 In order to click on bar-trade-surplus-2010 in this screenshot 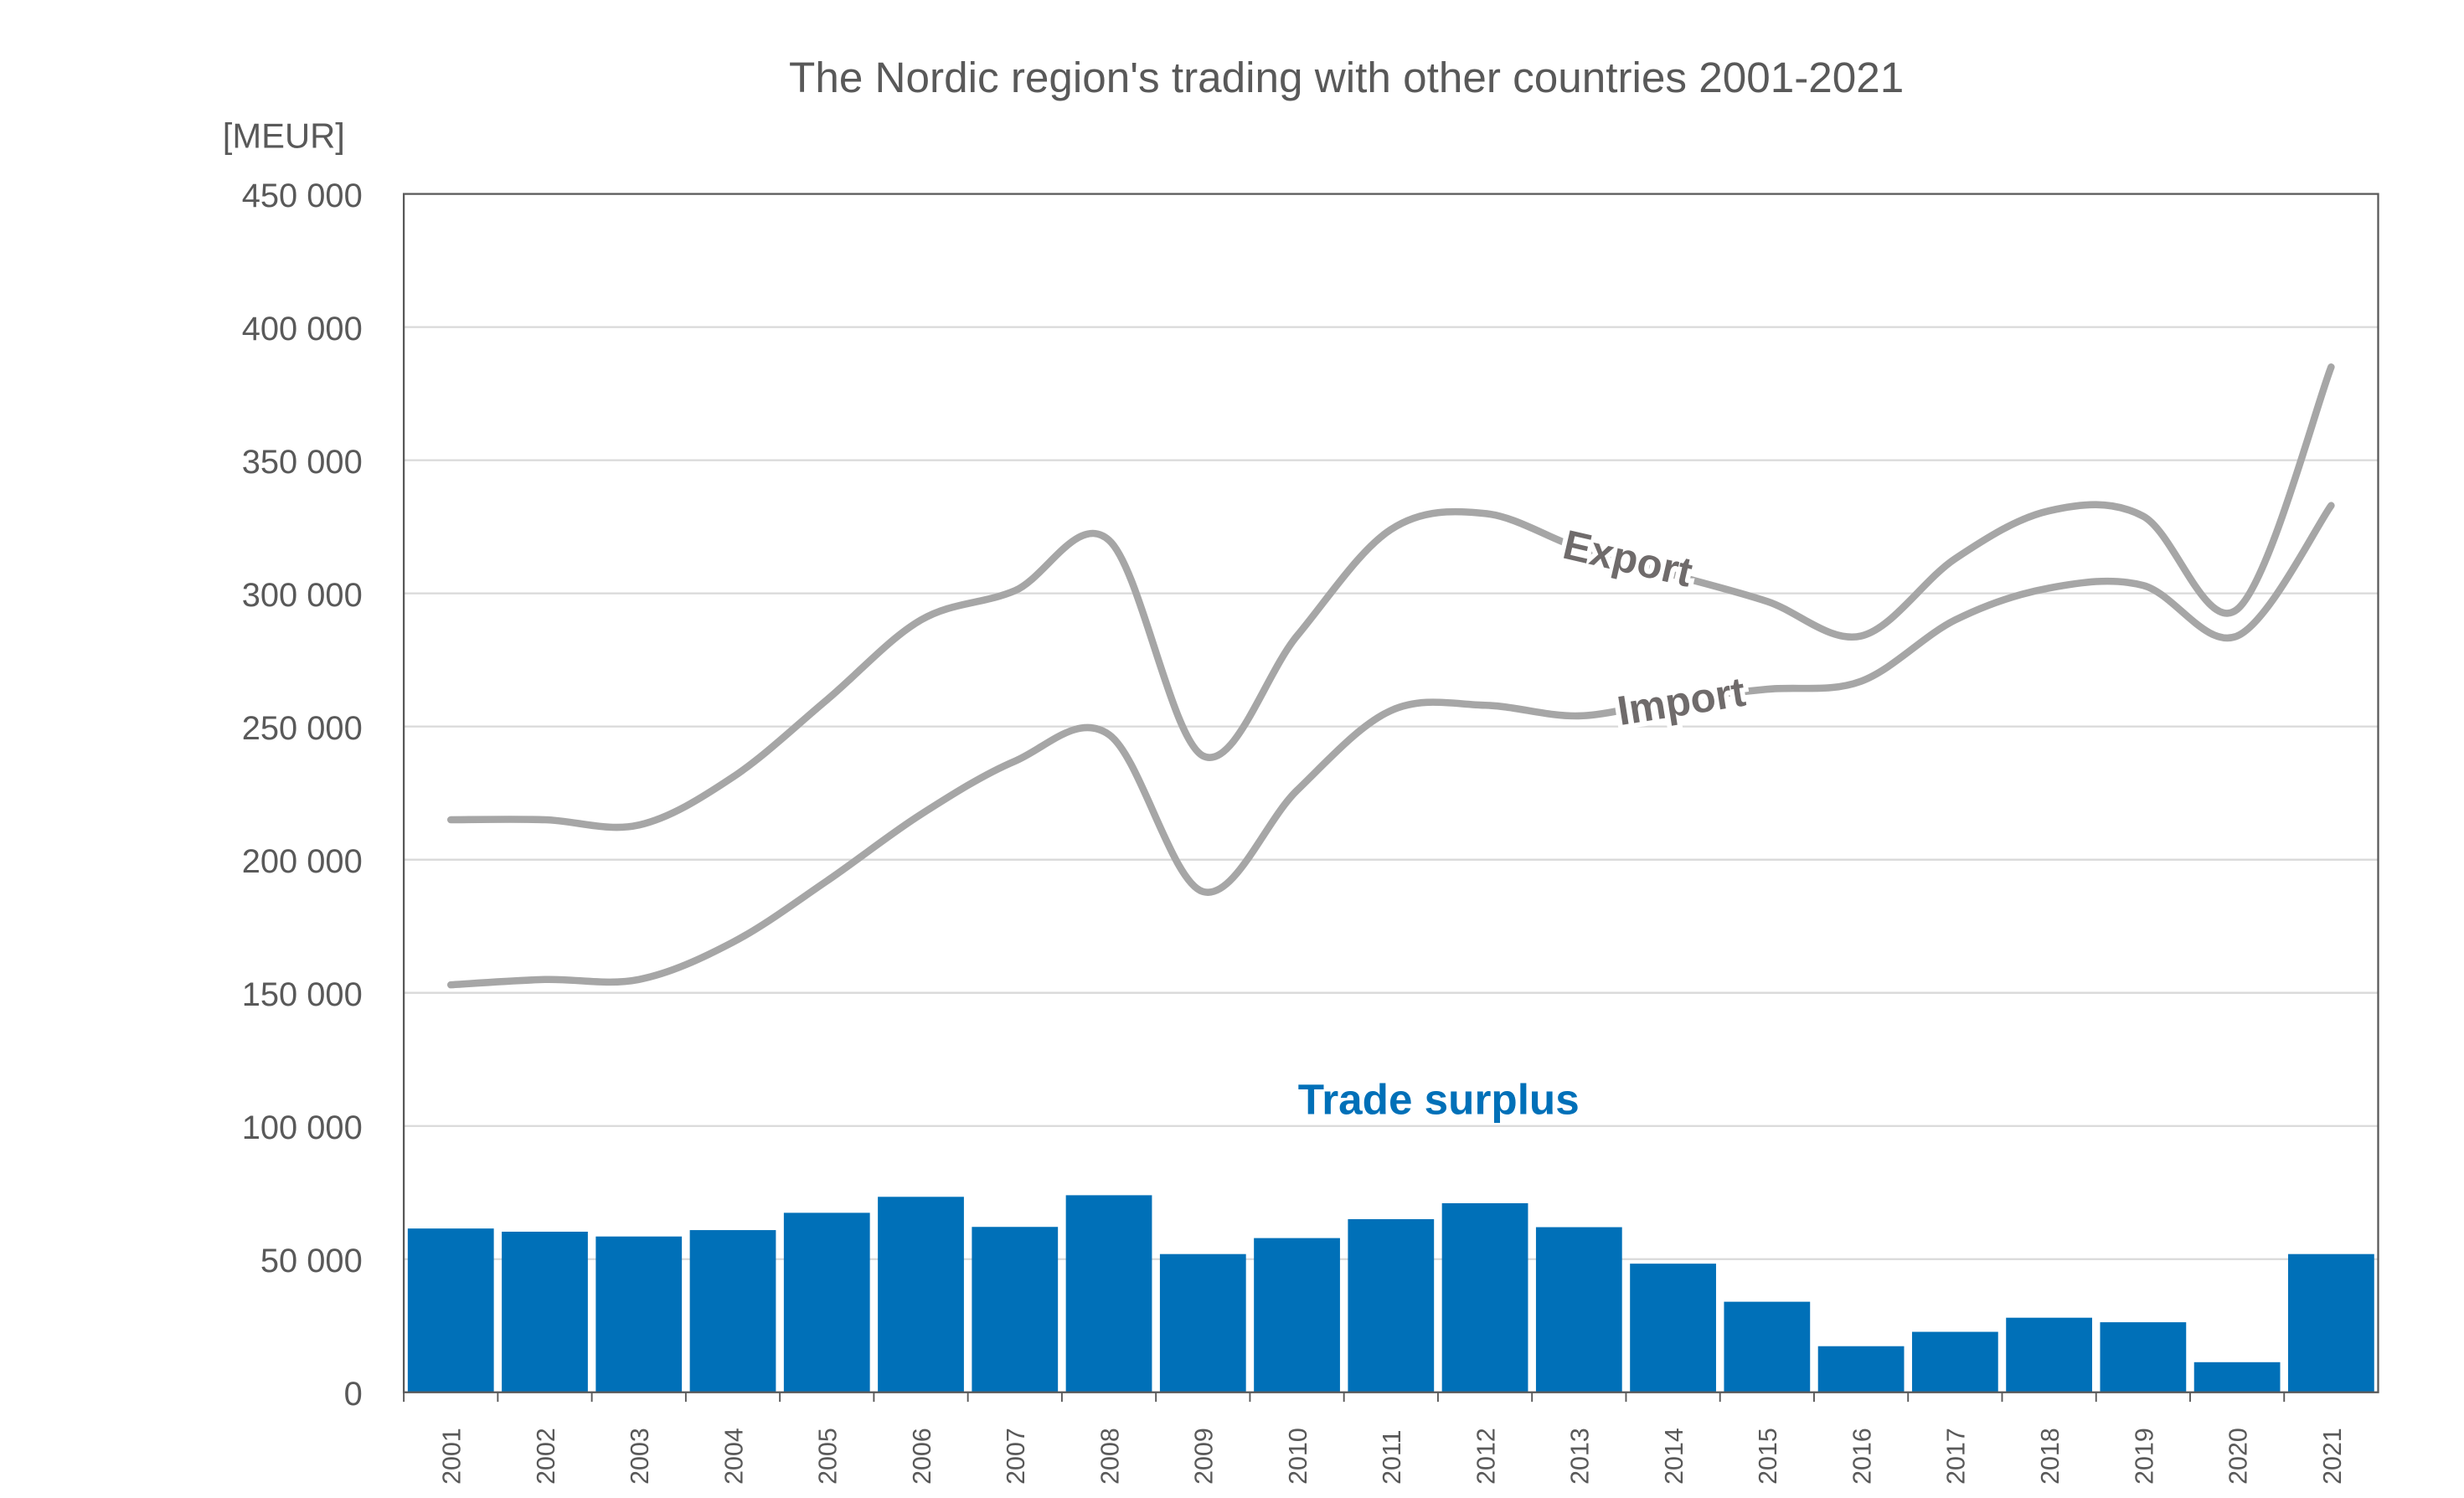, I will do `click(1297, 1315)`.